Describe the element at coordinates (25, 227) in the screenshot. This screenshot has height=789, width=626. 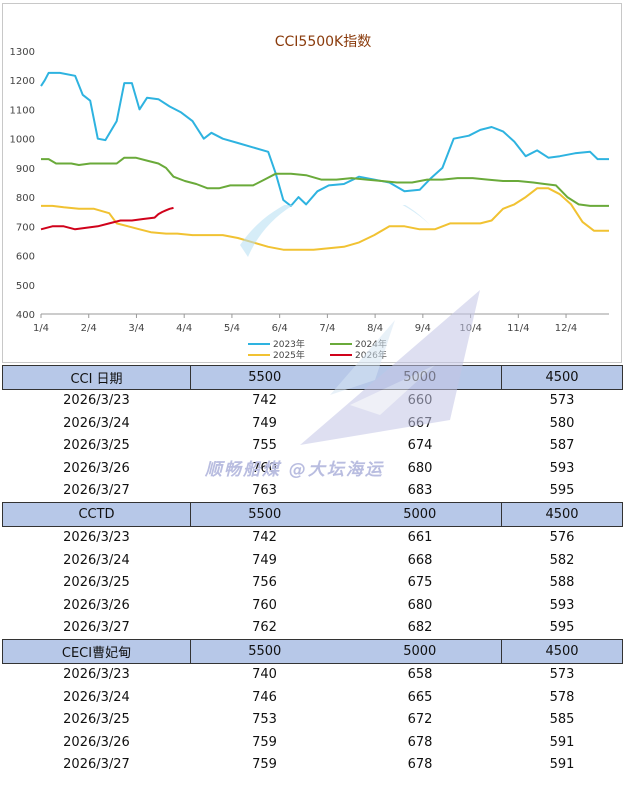
I see `y-tick-label: 700` at that location.